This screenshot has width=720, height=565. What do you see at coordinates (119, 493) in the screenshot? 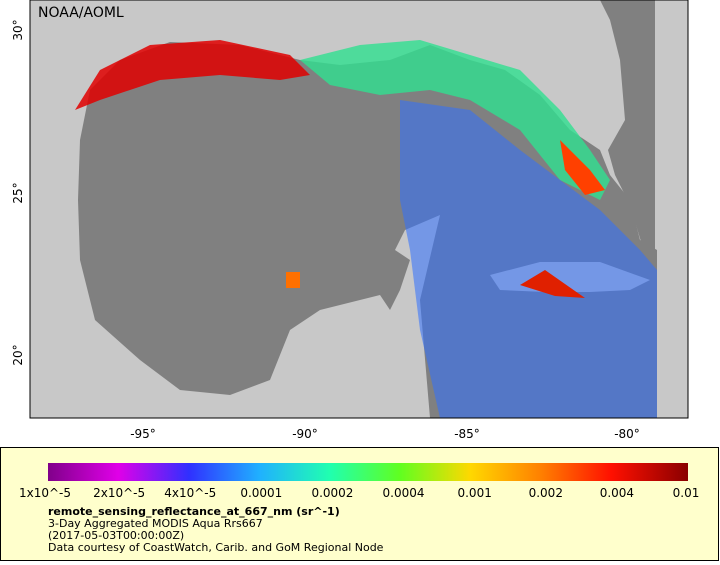
I see `colorbar-tick-label: 2x10^-5` at bounding box center [119, 493].